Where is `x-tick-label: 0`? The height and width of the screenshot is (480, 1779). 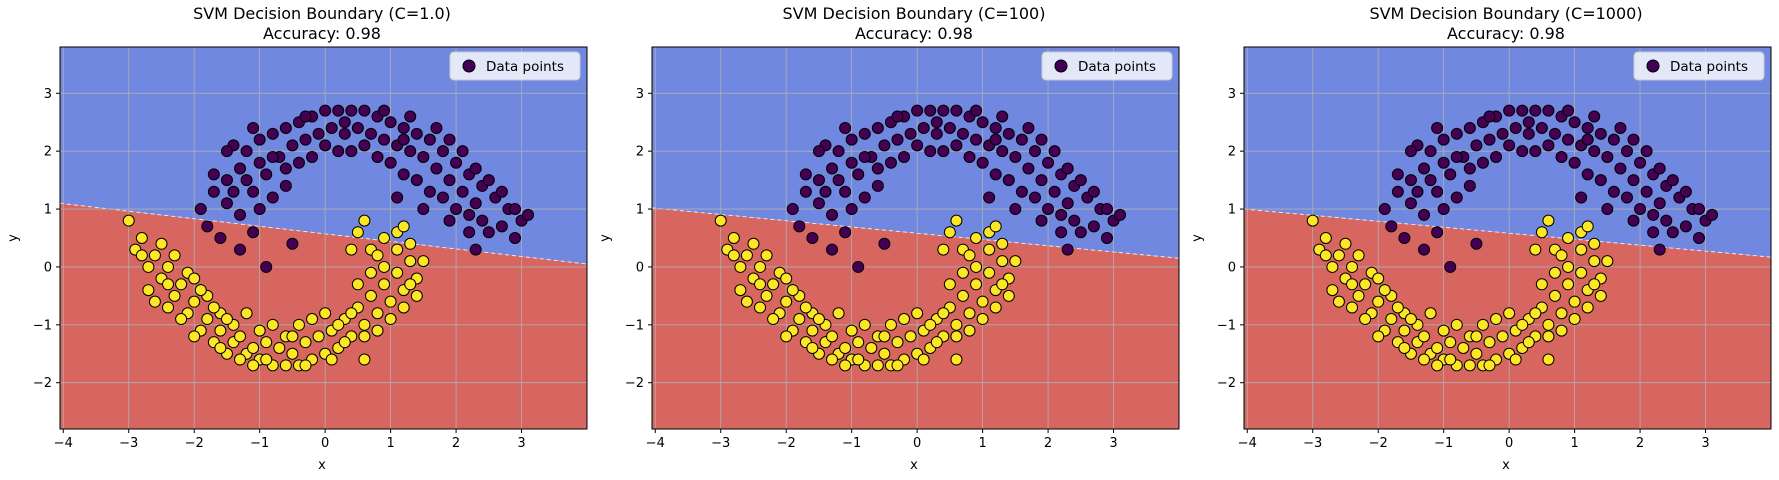 x-tick-label: 0 is located at coordinates (917, 443).